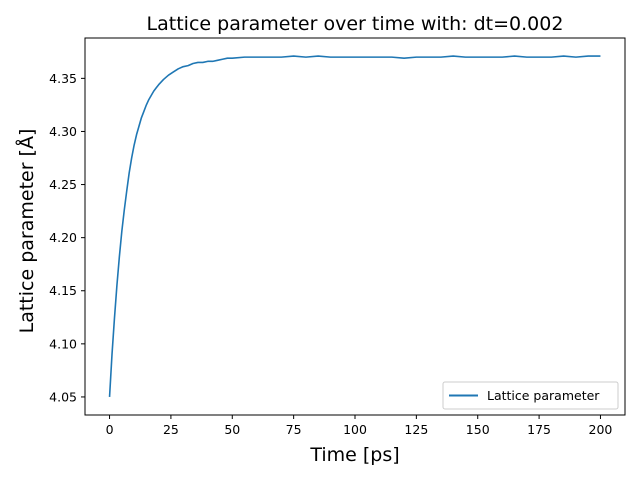  I want to click on x-axis-ticks: 0 25 50 75 100 125 150 175 200, so click(359, 426).